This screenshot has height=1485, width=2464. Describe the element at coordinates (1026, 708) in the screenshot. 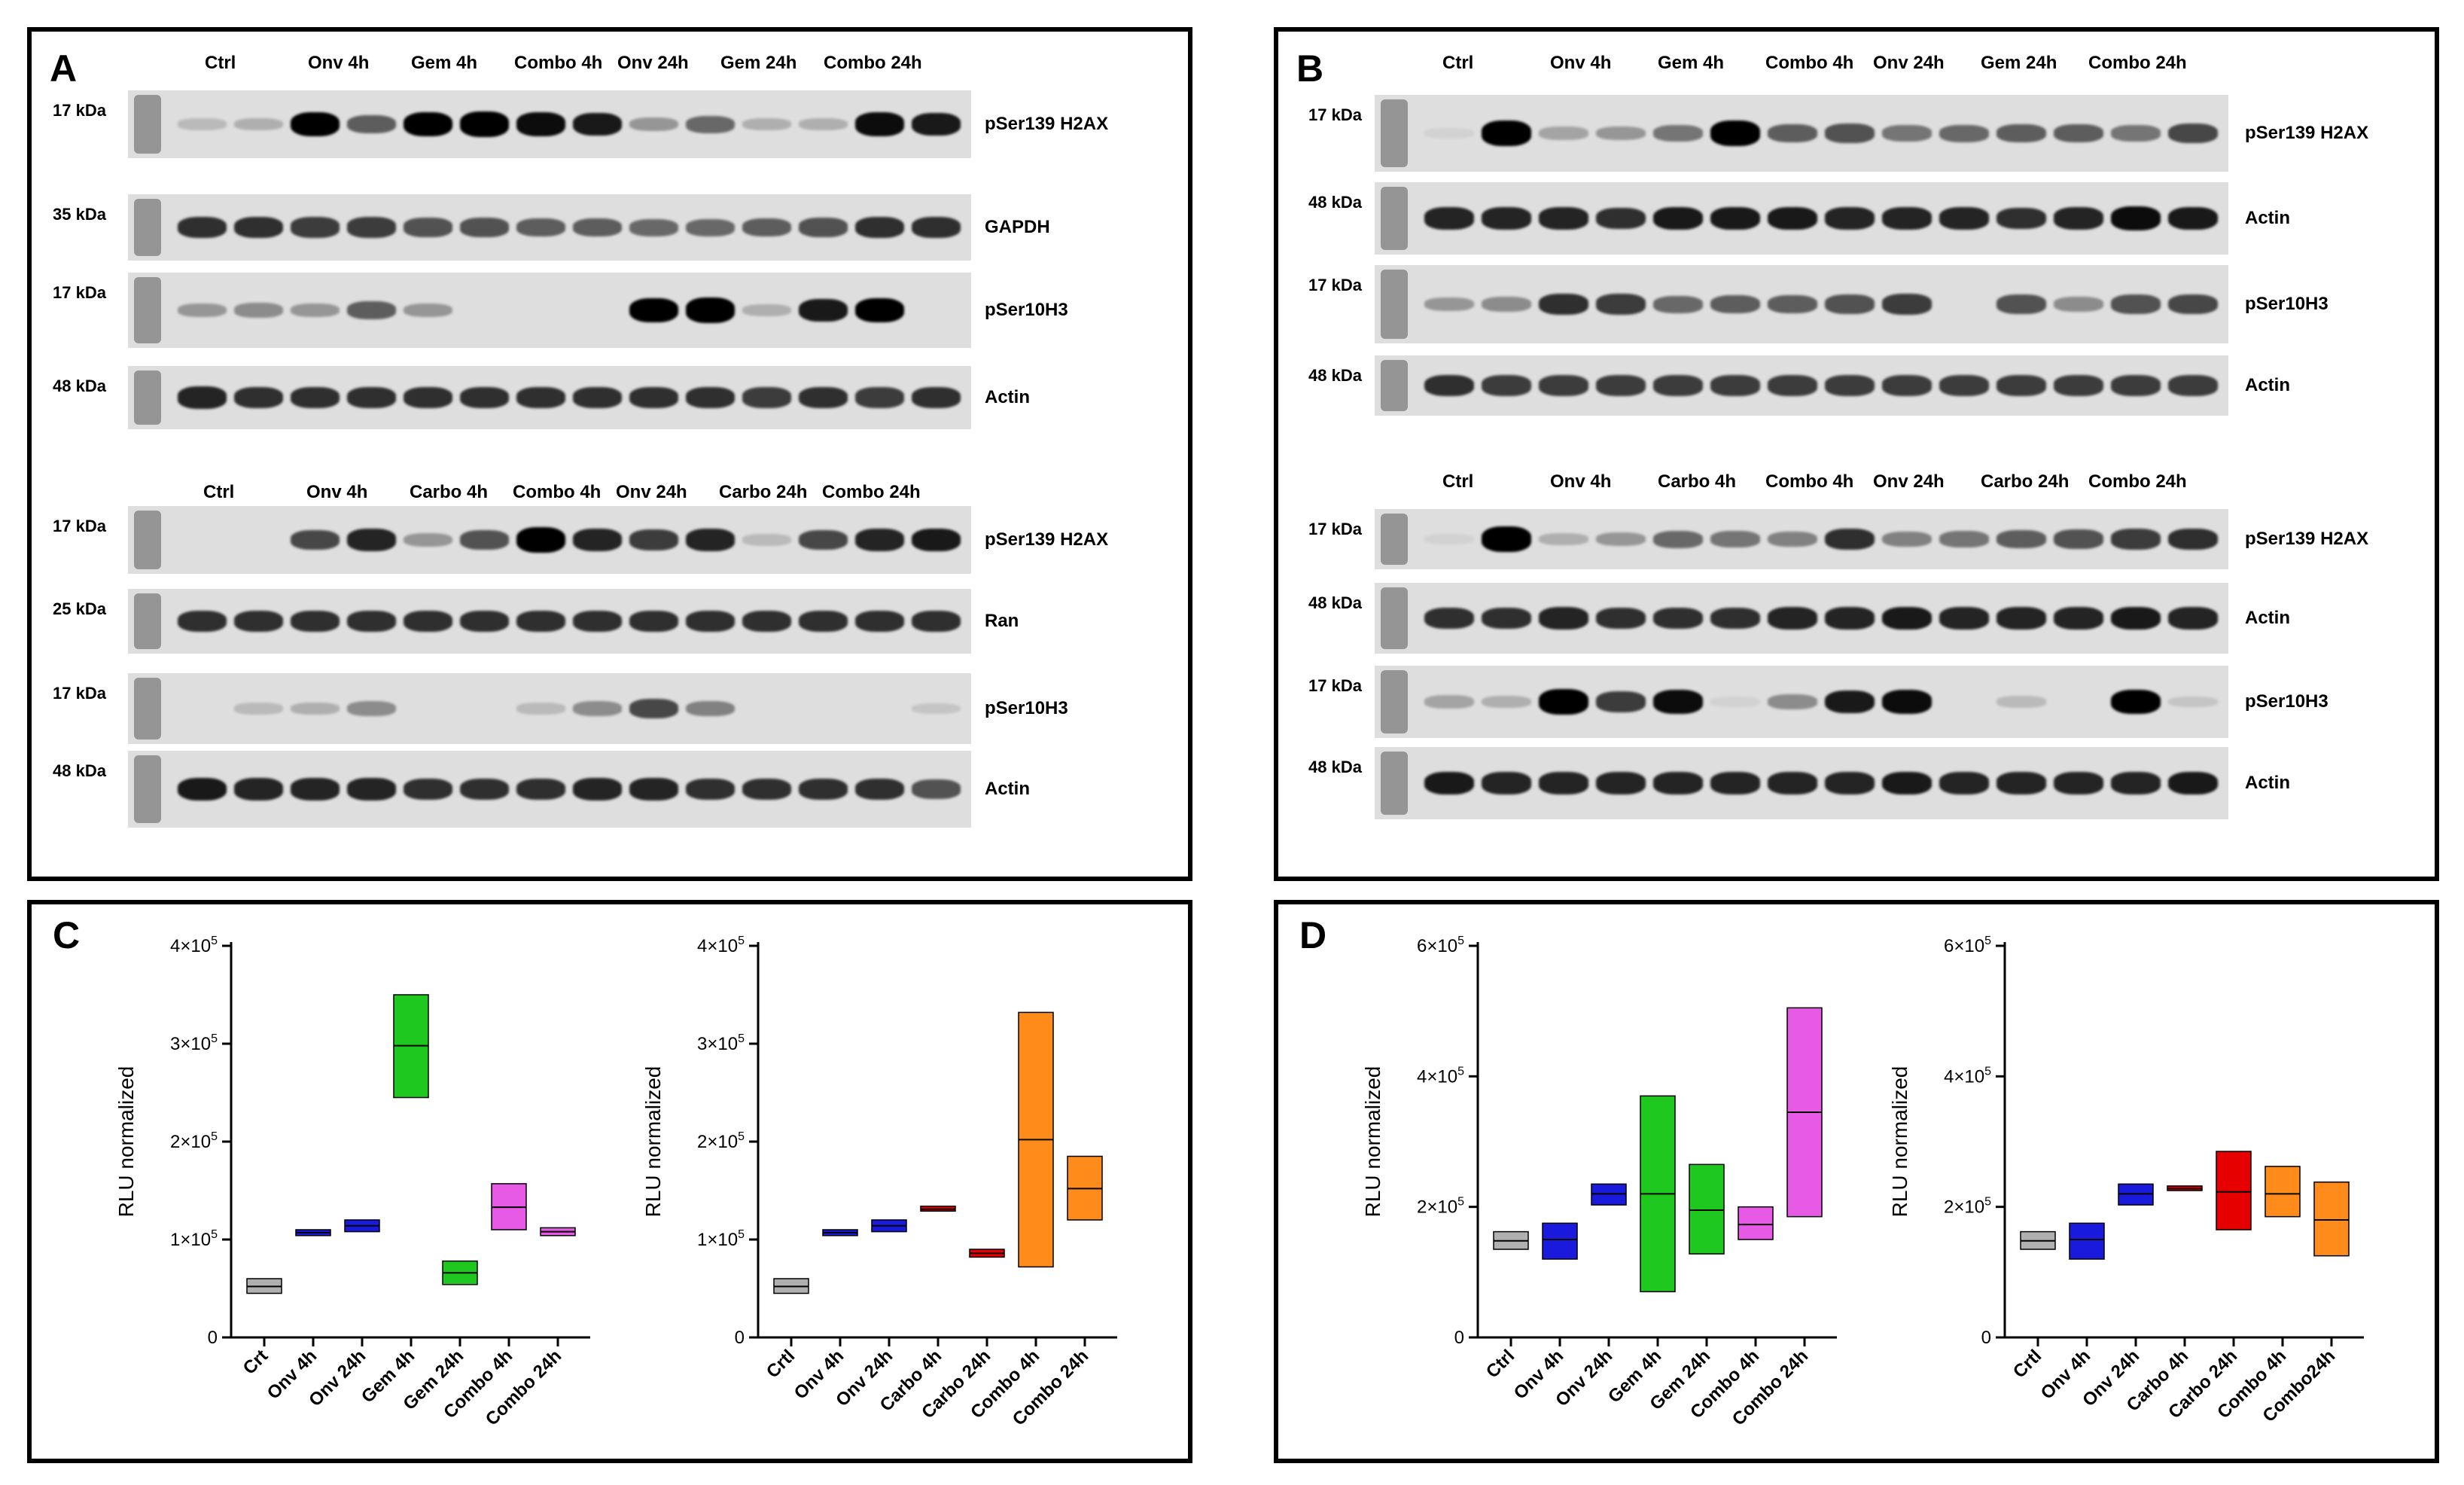

I see `protein-label: pSer10H3` at that location.